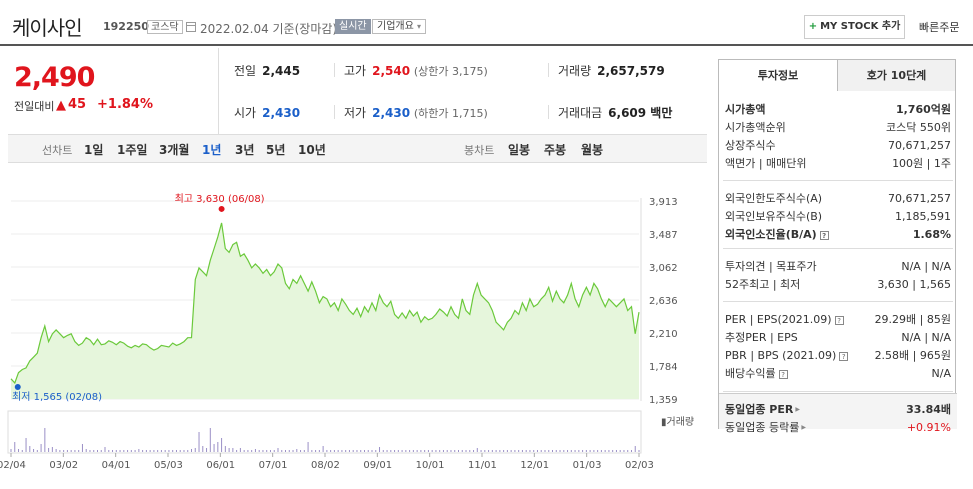  What do you see at coordinates (94, 150) in the screenshot?
I see `period-option: 1일` at bounding box center [94, 150].